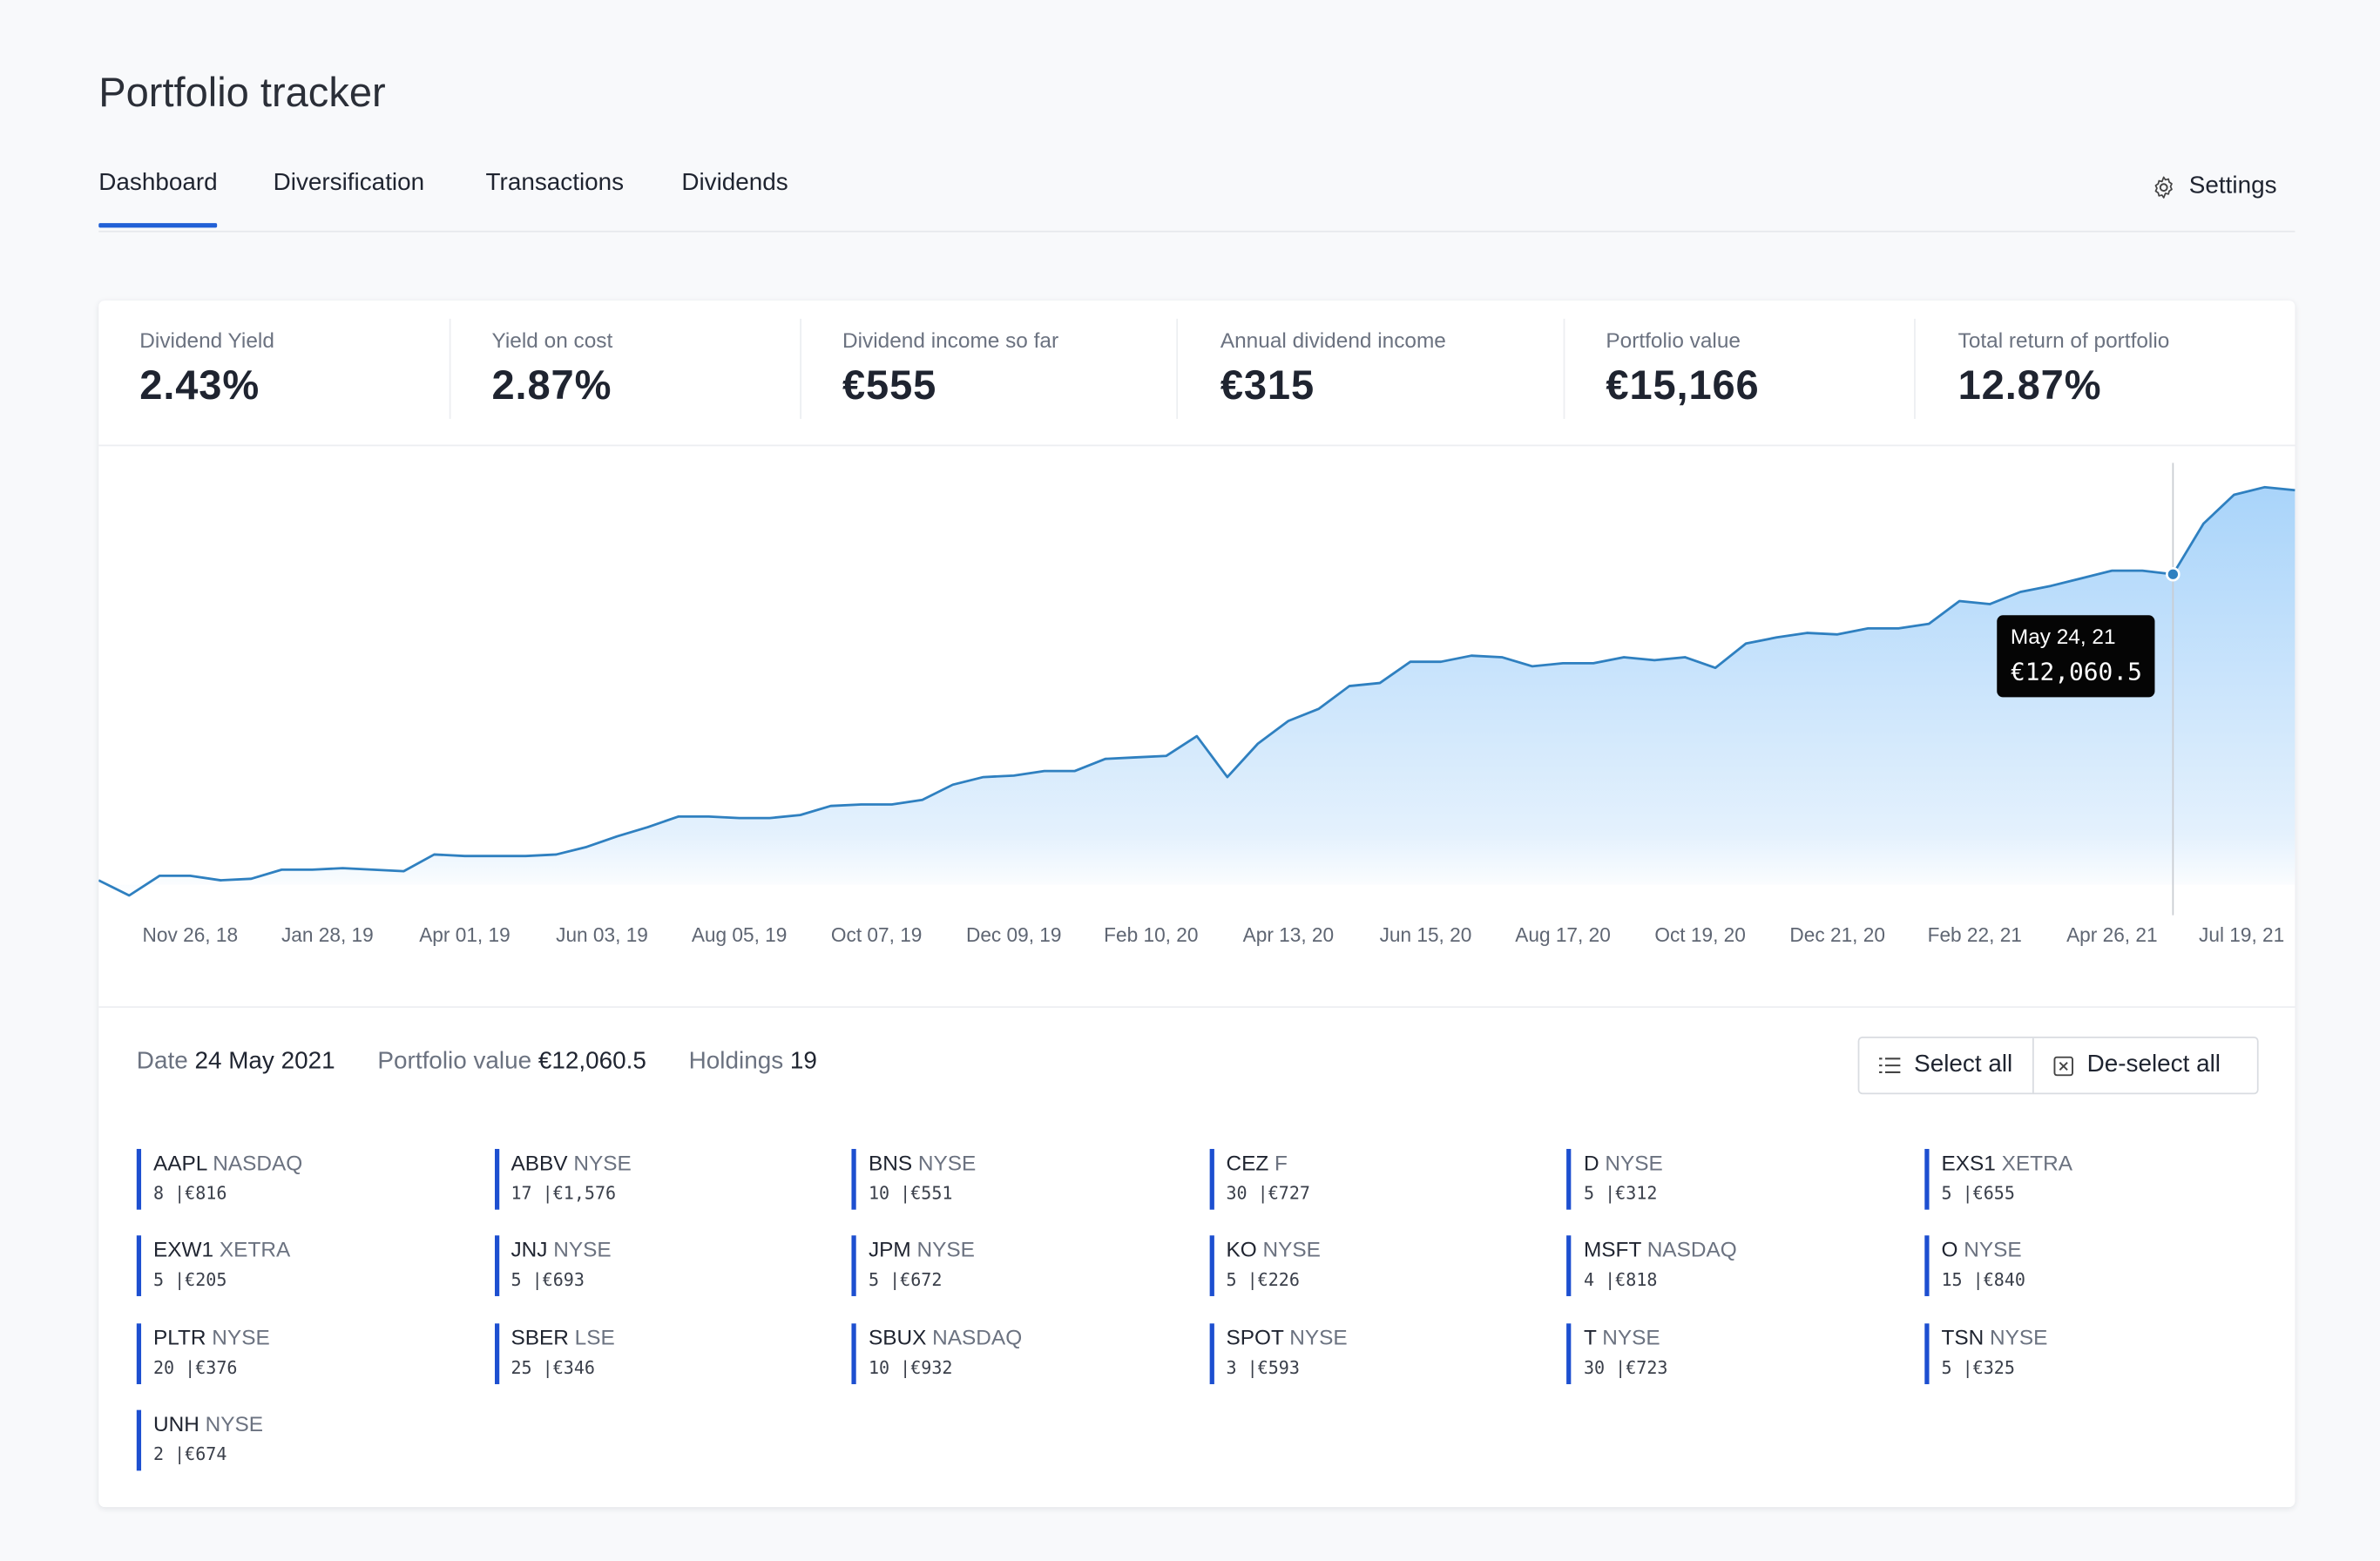 This screenshot has width=2380, height=1561. I want to click on ticker: SPOT, so click(1255, 1336).